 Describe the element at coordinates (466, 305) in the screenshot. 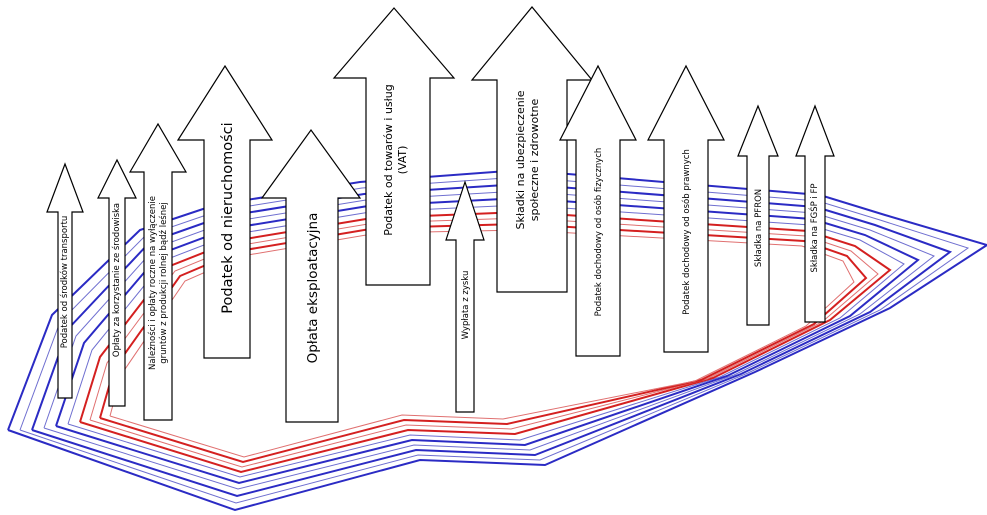

I see `arrow-label-zysk: Wypłata z zysku` at that location.